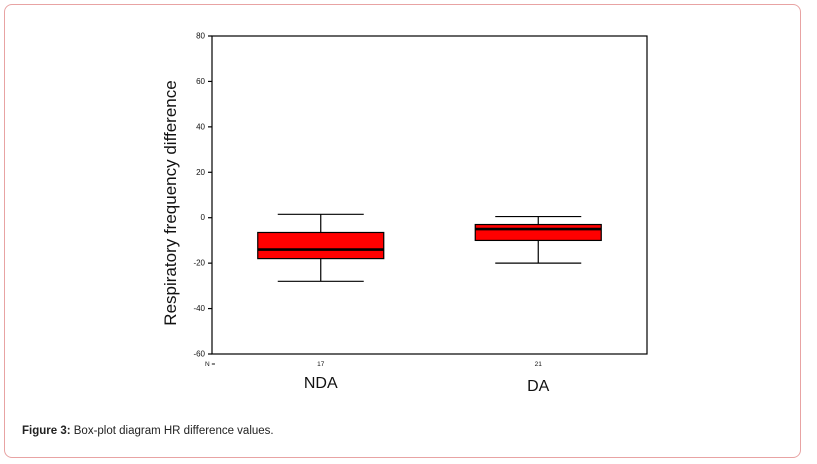 The width and height of the screenshot is (817, 464). I want to click on n-label: N =, so click(210, 364).